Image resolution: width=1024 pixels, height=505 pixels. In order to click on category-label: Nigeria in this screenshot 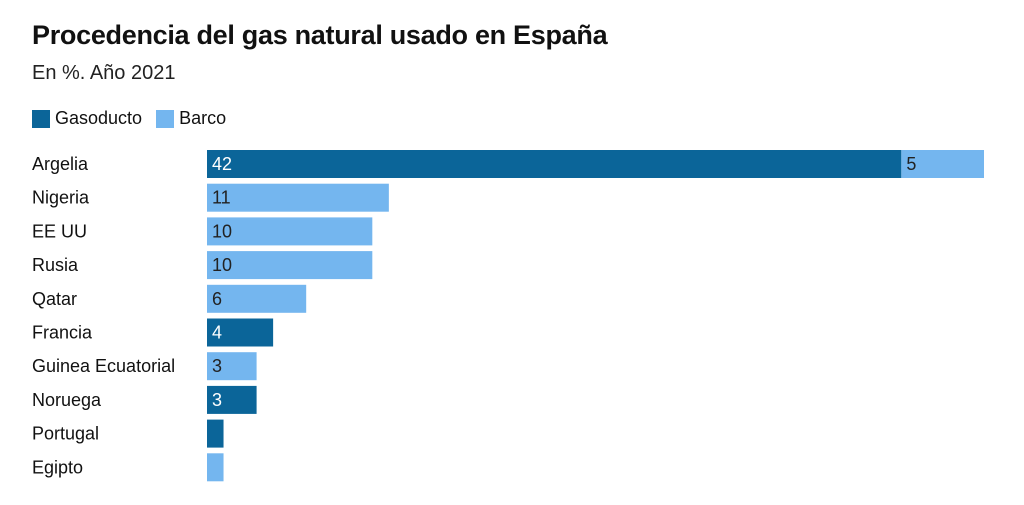, I will do `click(61, 198)`.